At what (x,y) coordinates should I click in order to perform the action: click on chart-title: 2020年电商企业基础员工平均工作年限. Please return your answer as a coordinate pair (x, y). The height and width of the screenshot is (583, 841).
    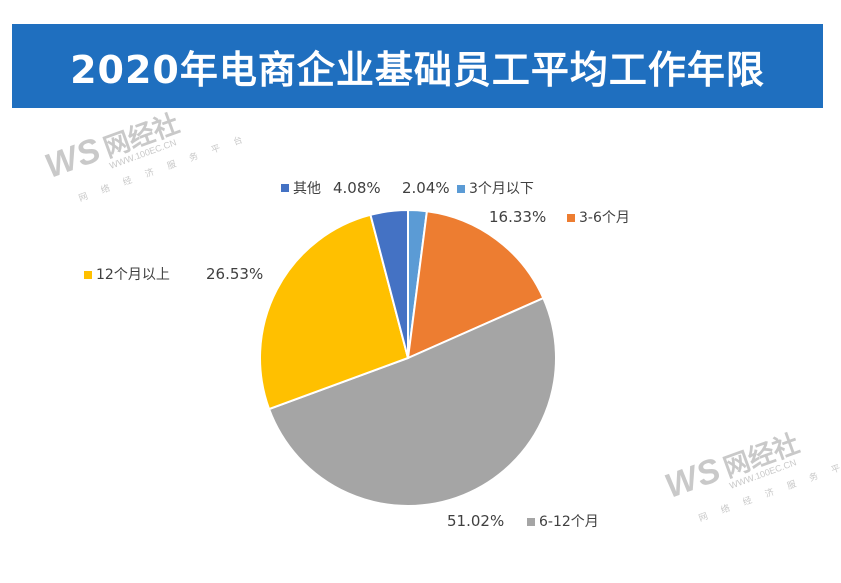
    Looking at the image, I should click on (417, 69).